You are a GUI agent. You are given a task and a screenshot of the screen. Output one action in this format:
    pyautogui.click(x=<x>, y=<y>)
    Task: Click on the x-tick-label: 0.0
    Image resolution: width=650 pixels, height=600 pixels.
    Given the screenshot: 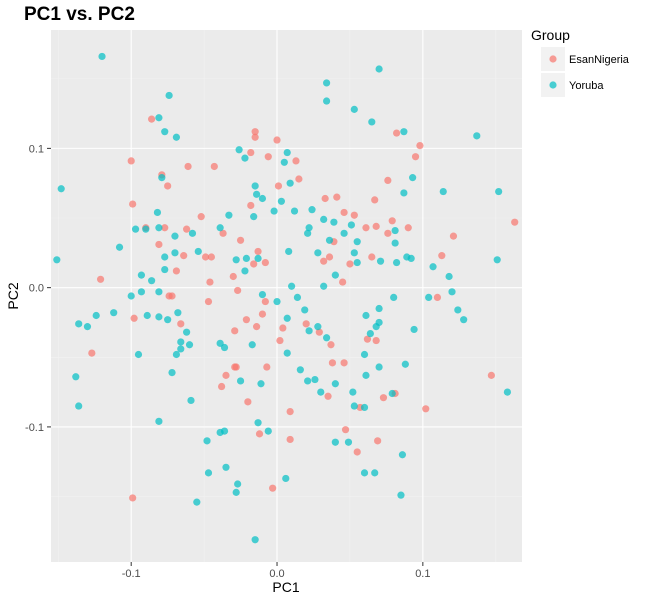 What is the action you would take?
    pyautogui.click(x=276, y=574)
    